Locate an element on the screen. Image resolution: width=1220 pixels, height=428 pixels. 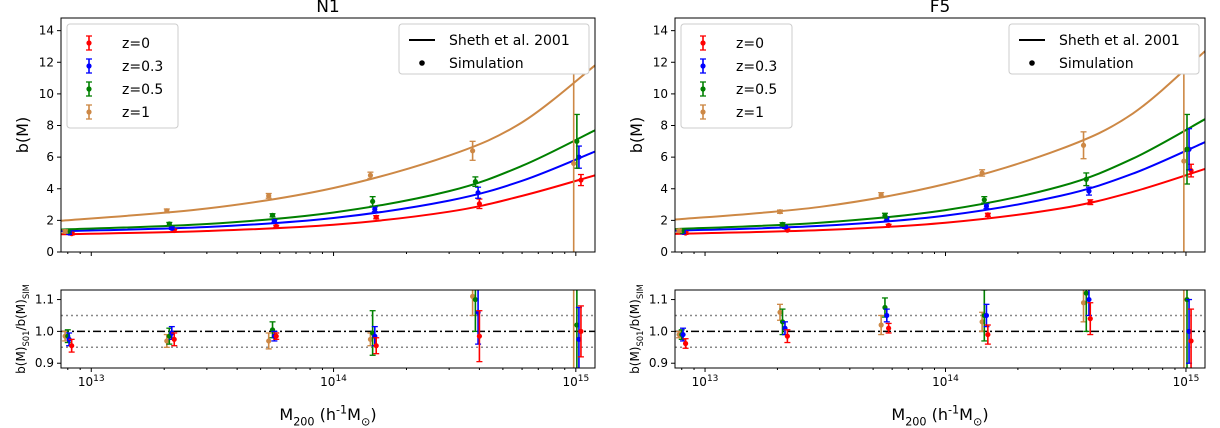
chart-title: F5 is located at coordinates (940, 8).